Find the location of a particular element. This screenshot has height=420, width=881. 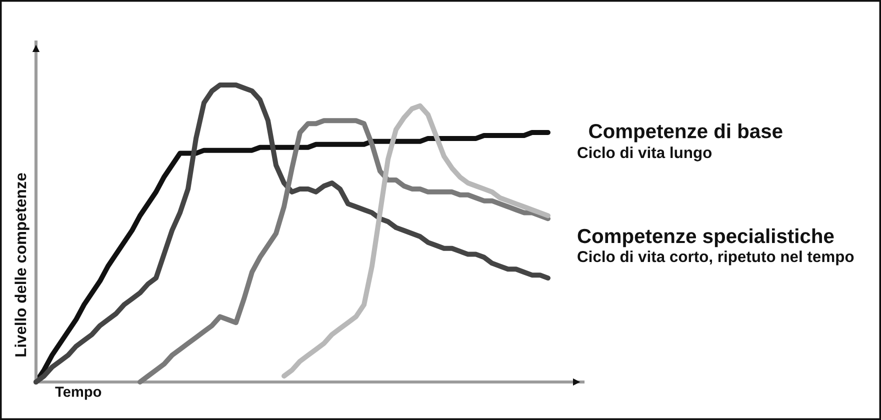

text: Competenze specialistiche is located at coordinates (706, 238).